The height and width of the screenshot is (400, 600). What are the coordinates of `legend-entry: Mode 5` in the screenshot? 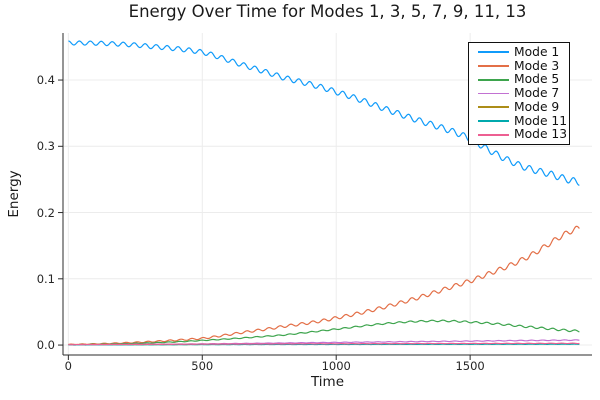 It's located at (523, 79).